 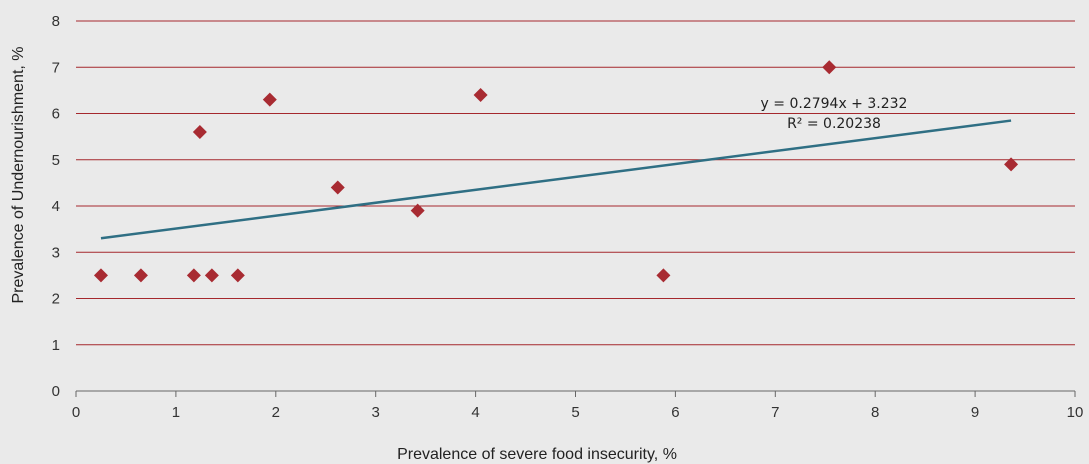 What do you see at coordinates (56, 345) in the screenshot?
I see `y-tick-label: 1` at bounding box center [56, 345].